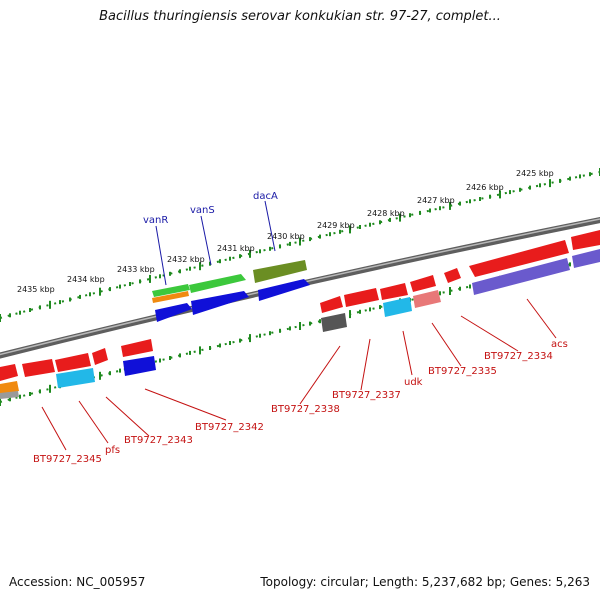 The height and width of the screenshot is (600, 600). I want to click on gene-label-vans: vanS, so click(202, 210).